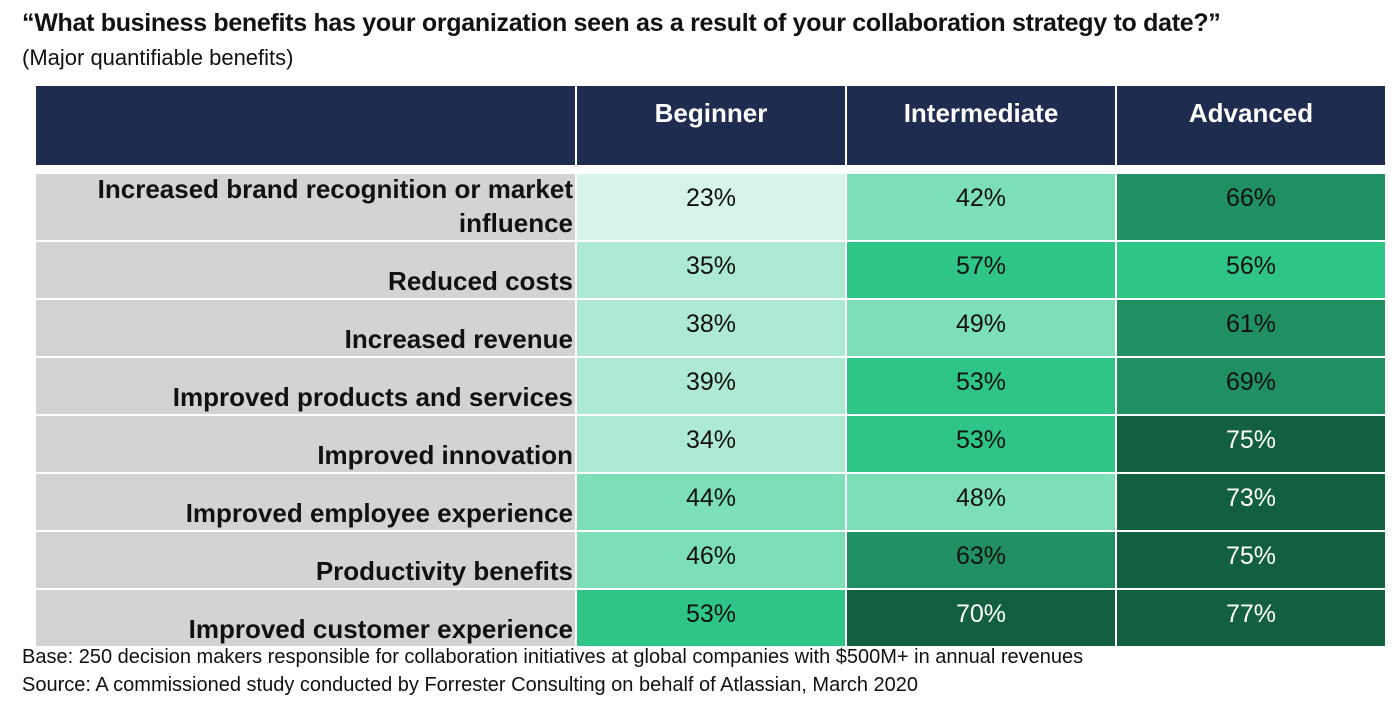  What do you see at coordinates (711, 328) in the screenshot?
I see `value-cell: 38%` at bounding box center [711, 328].